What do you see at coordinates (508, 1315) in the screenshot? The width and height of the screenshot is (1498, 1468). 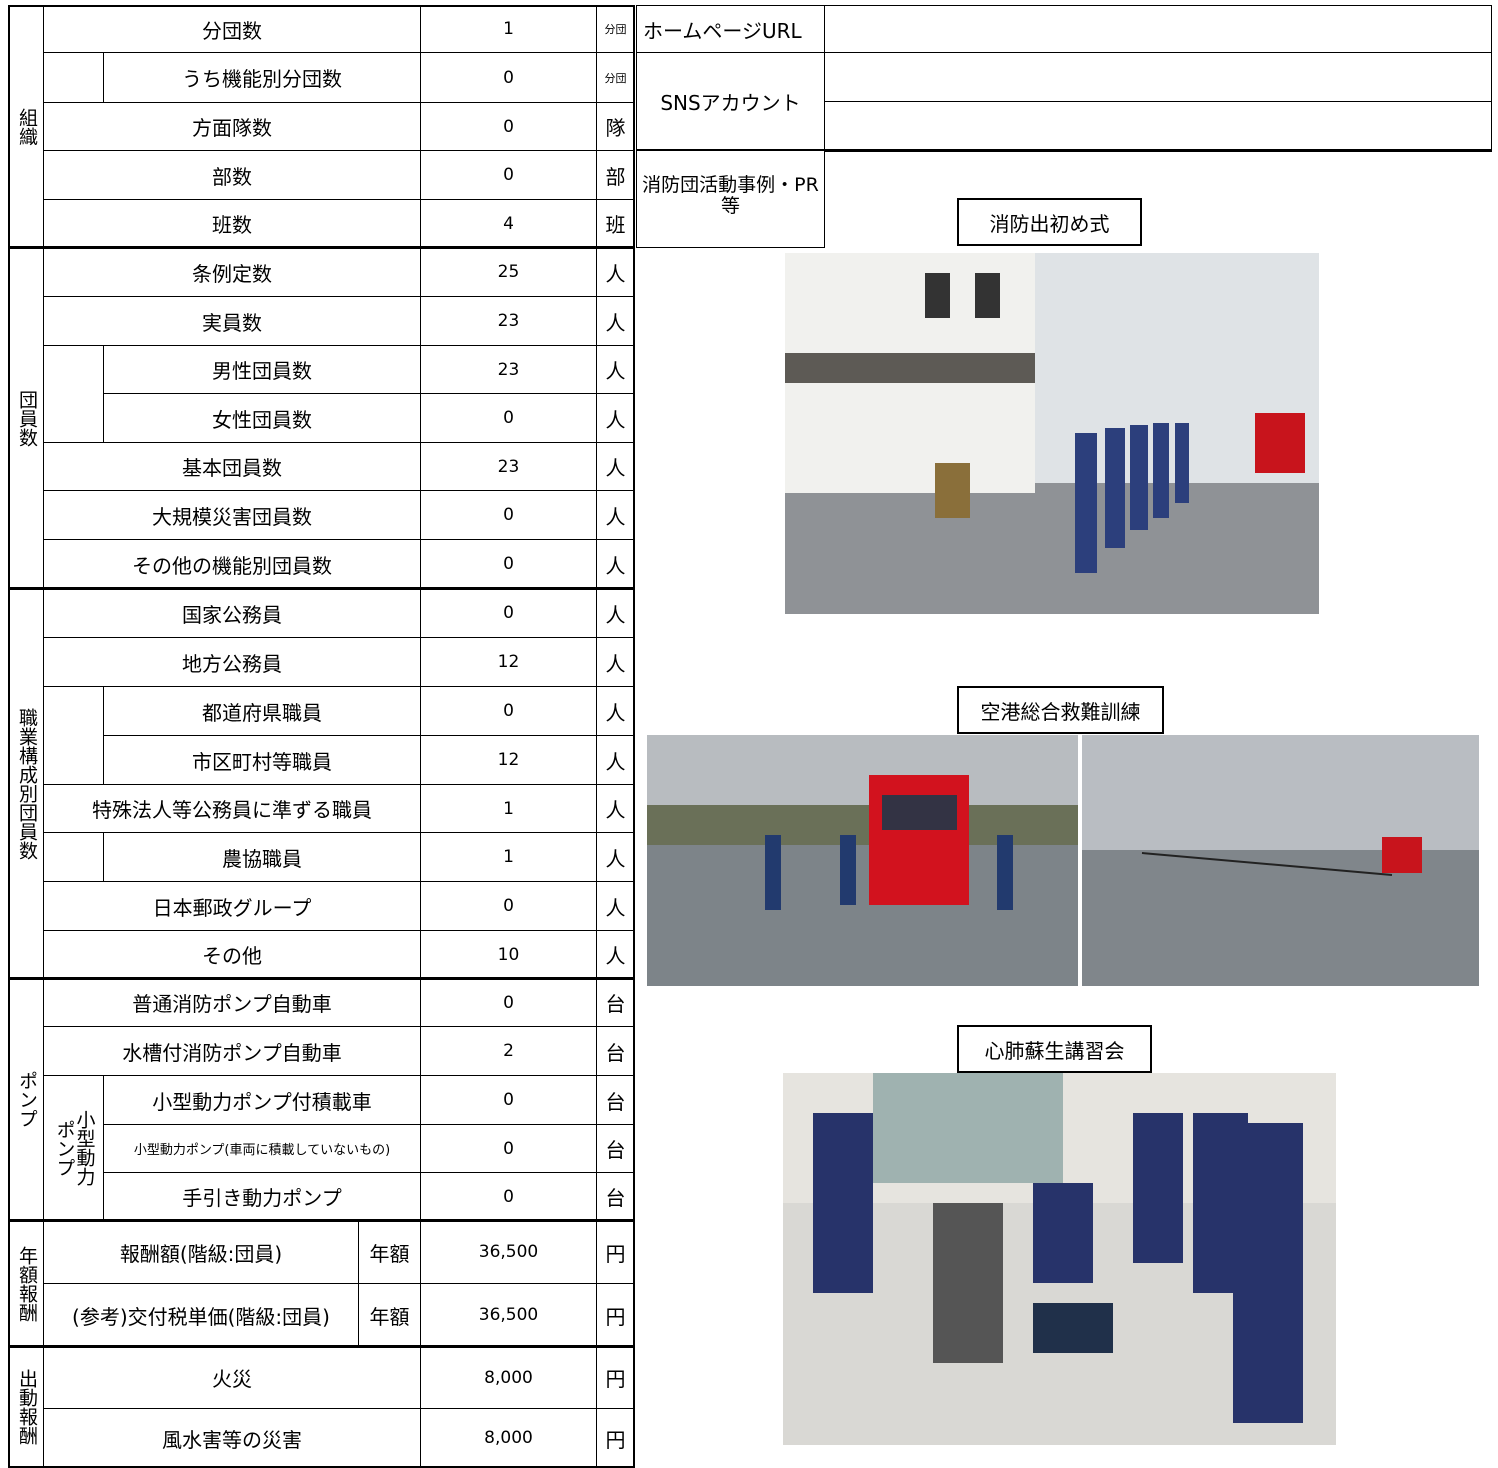 I see `row-value: 36,500` at bounding box center [508, 1315].